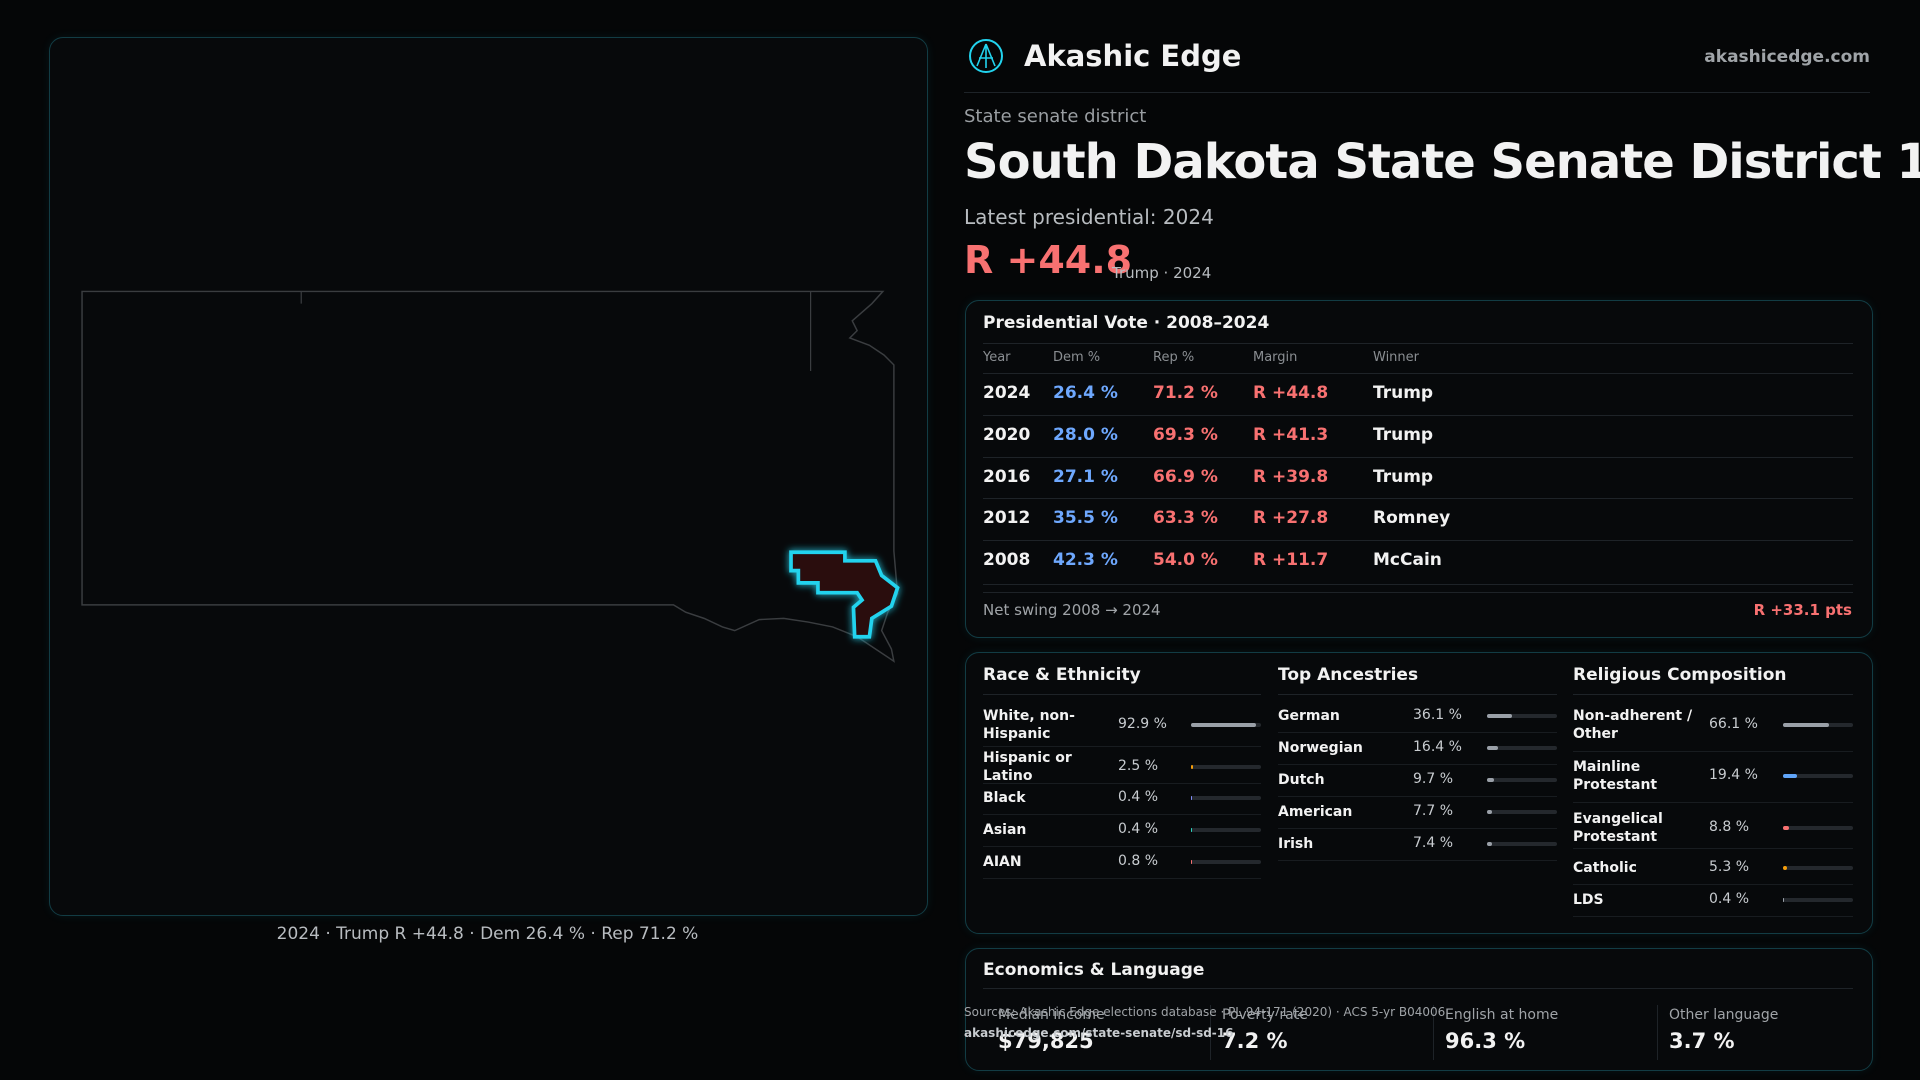 This screenshot has width=1920, height=1080. What do you see at coordinates (1051, 1015) in the screenshot?
I see `stat-label: Median income` at bounding box center [1051, 1015].